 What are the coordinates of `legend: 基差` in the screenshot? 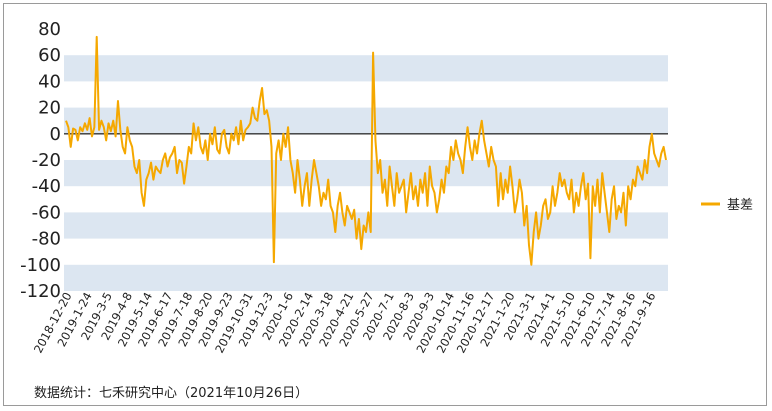 It's located at (727, 205).